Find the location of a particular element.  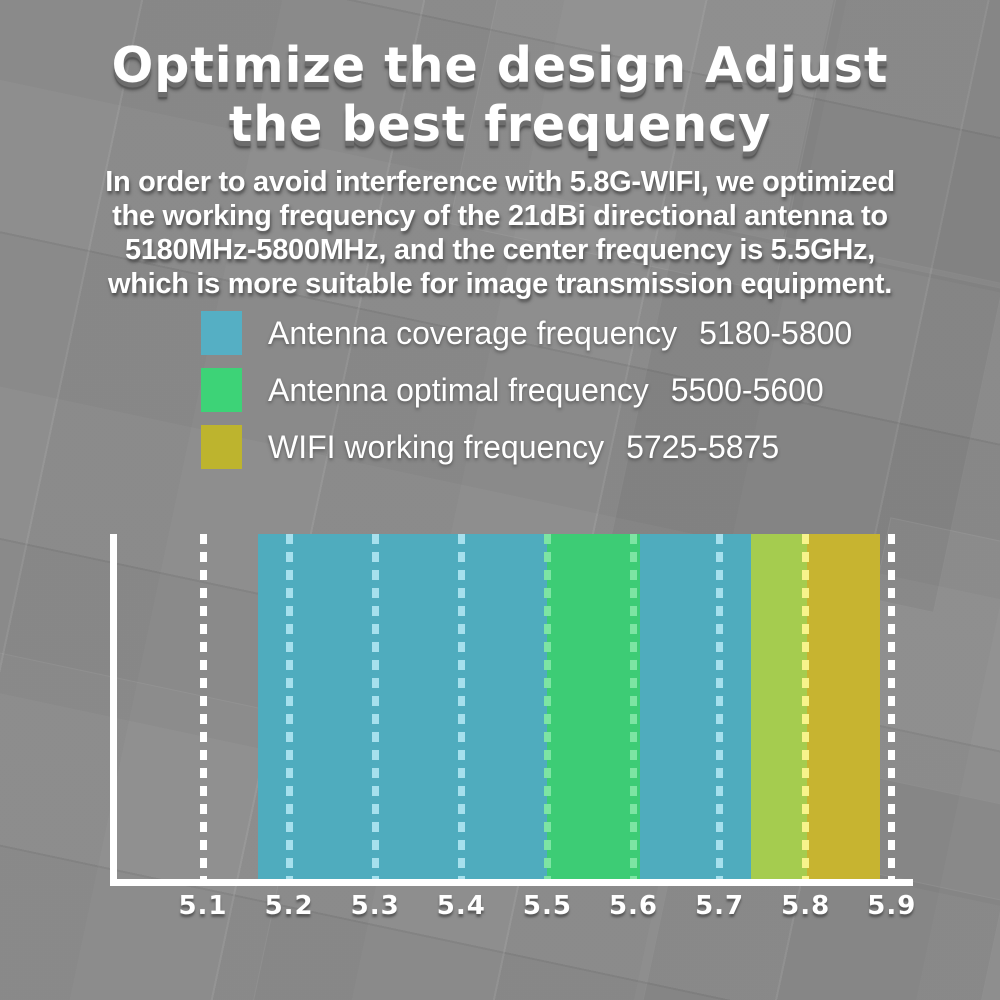

x-tick-label-5.6: 5.6 is located at coordinates (633, 906).